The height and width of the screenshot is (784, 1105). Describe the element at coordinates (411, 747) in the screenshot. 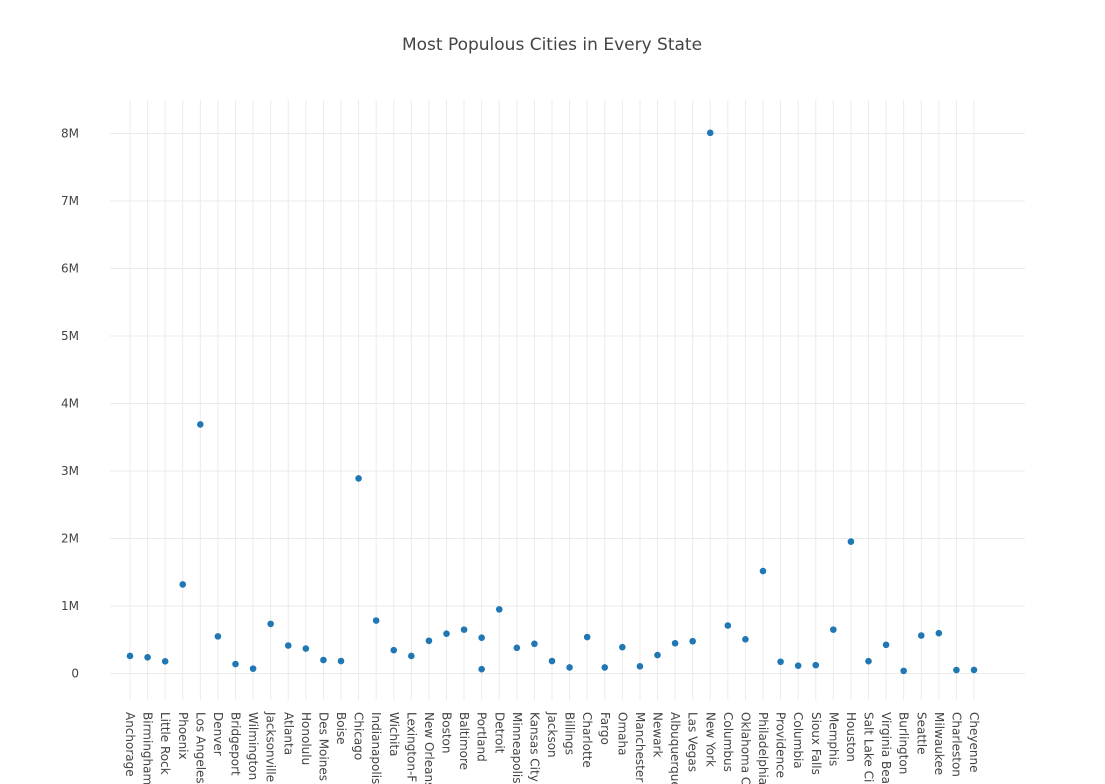

I see `x-tick-label: Lexington-F` at that location.